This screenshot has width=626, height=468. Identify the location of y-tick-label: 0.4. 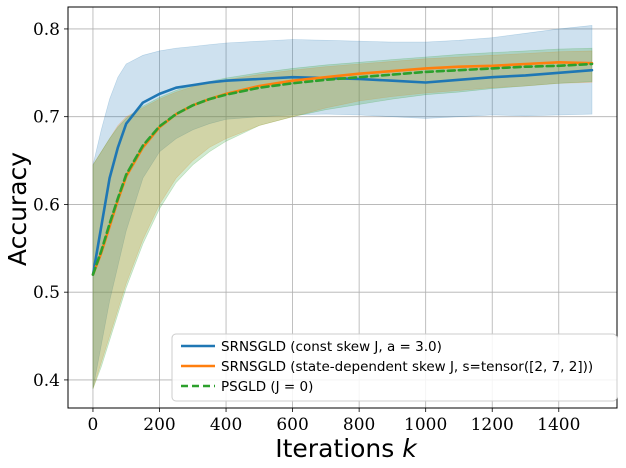
(46, 381).